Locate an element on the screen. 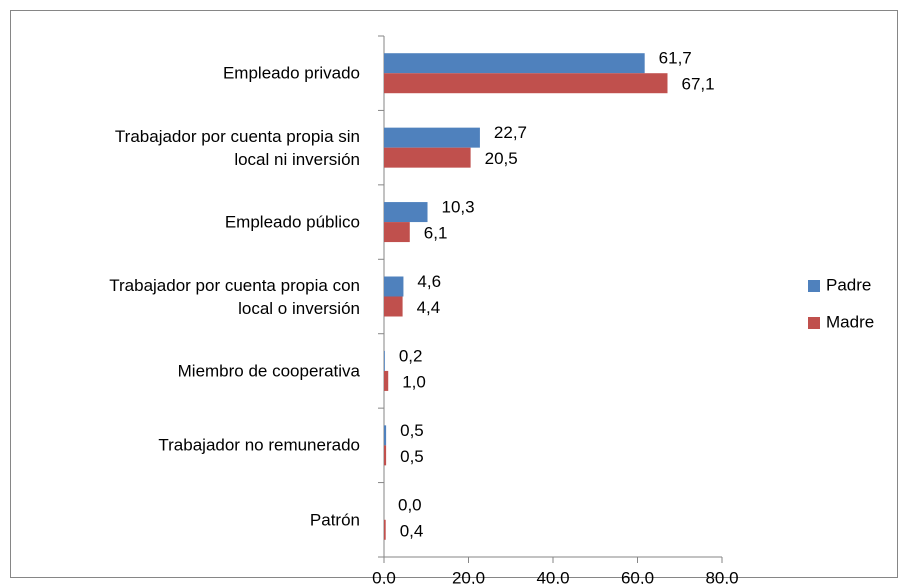 This screenshot has width=908, height=584. value-label: 20,5 is located at coordinates (501, 158).